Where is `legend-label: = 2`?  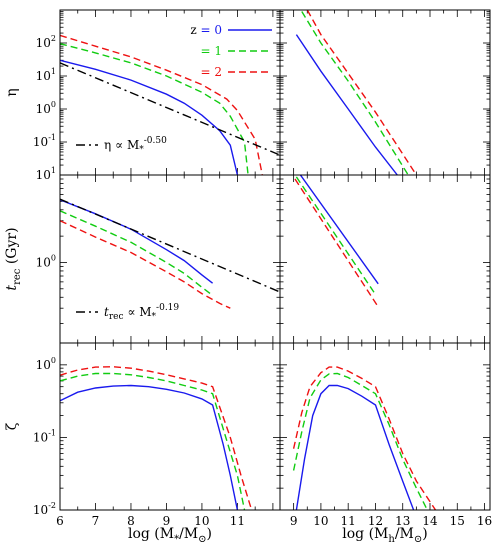
legend-label: = 2 is located at coordinates (211, 72).